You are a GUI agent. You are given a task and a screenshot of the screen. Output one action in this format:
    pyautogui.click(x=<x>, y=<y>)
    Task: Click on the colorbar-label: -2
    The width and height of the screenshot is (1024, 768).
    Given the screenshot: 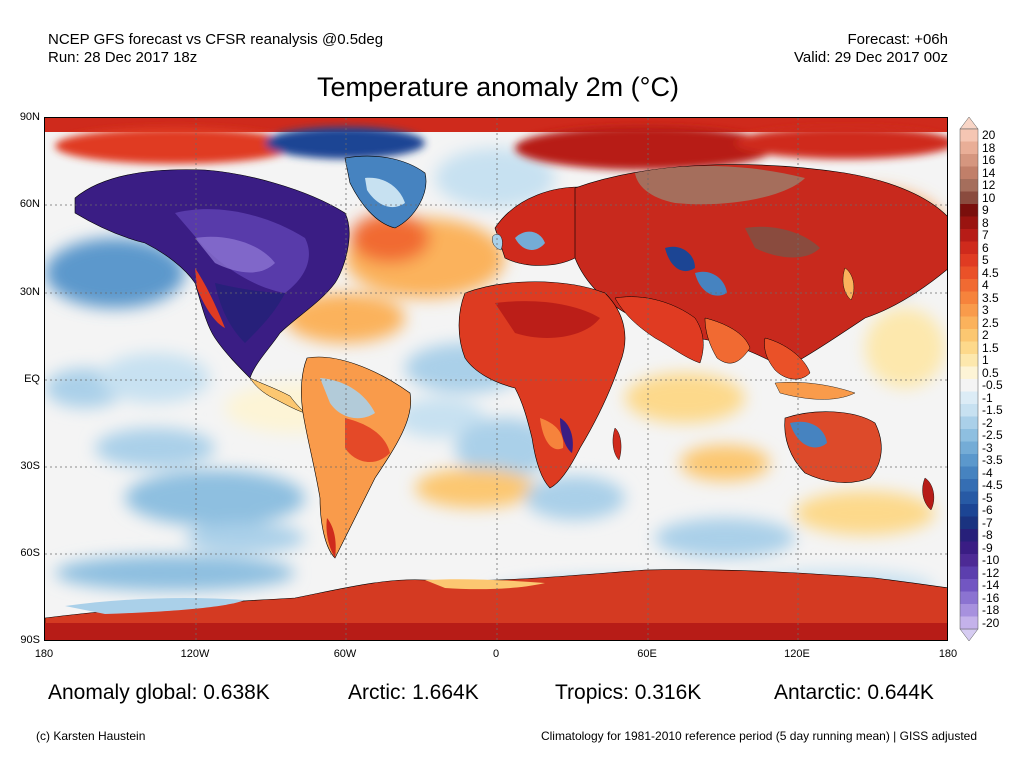 What is the action you would take?
    pyautogui.click(x=987, y=422)
    